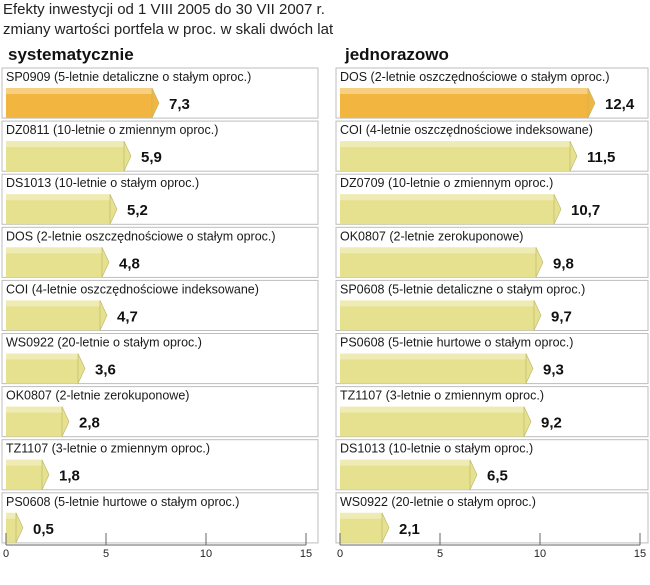 The image size is (650, 585). What do you see at coordinates (551, 423) in the screenshot?
I see `bar-value-label: 9,2` at bounding box center [551, 423].